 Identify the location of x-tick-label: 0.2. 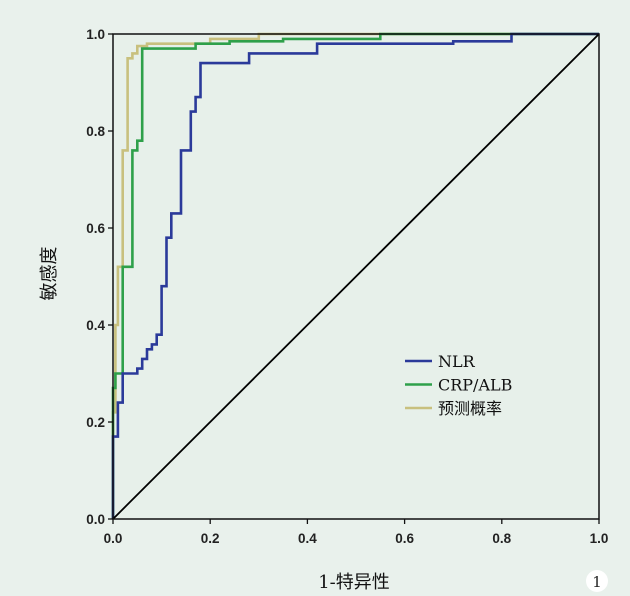
(210, 538).